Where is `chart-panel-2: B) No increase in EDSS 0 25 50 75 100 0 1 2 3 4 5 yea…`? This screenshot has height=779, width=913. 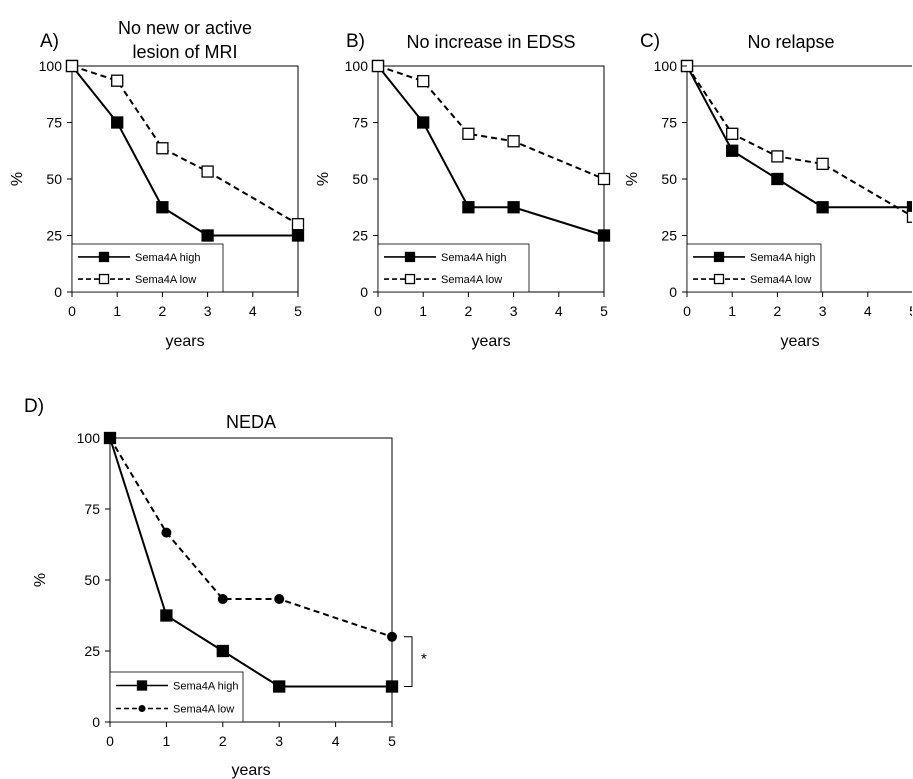
chart-panel-2: B) No increase in EDSS 0 25 50 75 100 0 1 2 3 4 5 yea… is located at coordinates (463, 190).